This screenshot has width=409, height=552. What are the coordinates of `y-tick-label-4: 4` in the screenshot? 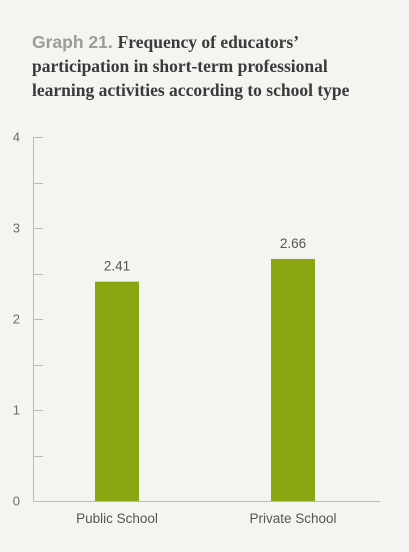 It's located at (16, 137).